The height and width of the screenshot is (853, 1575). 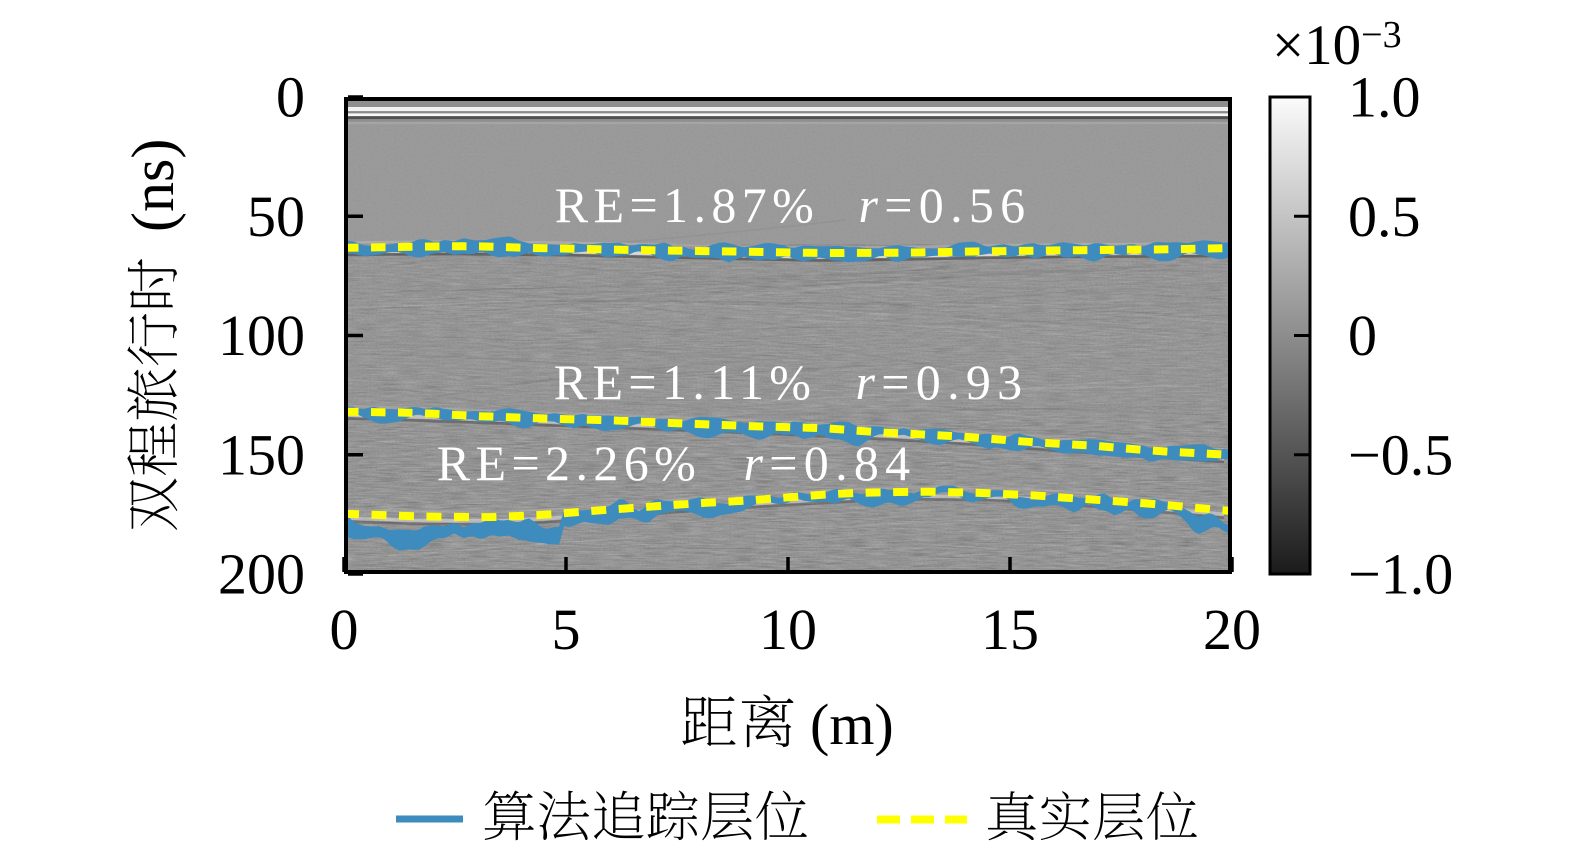 I want to click on svg-text: r=0.56, so click(x=945, y=205).